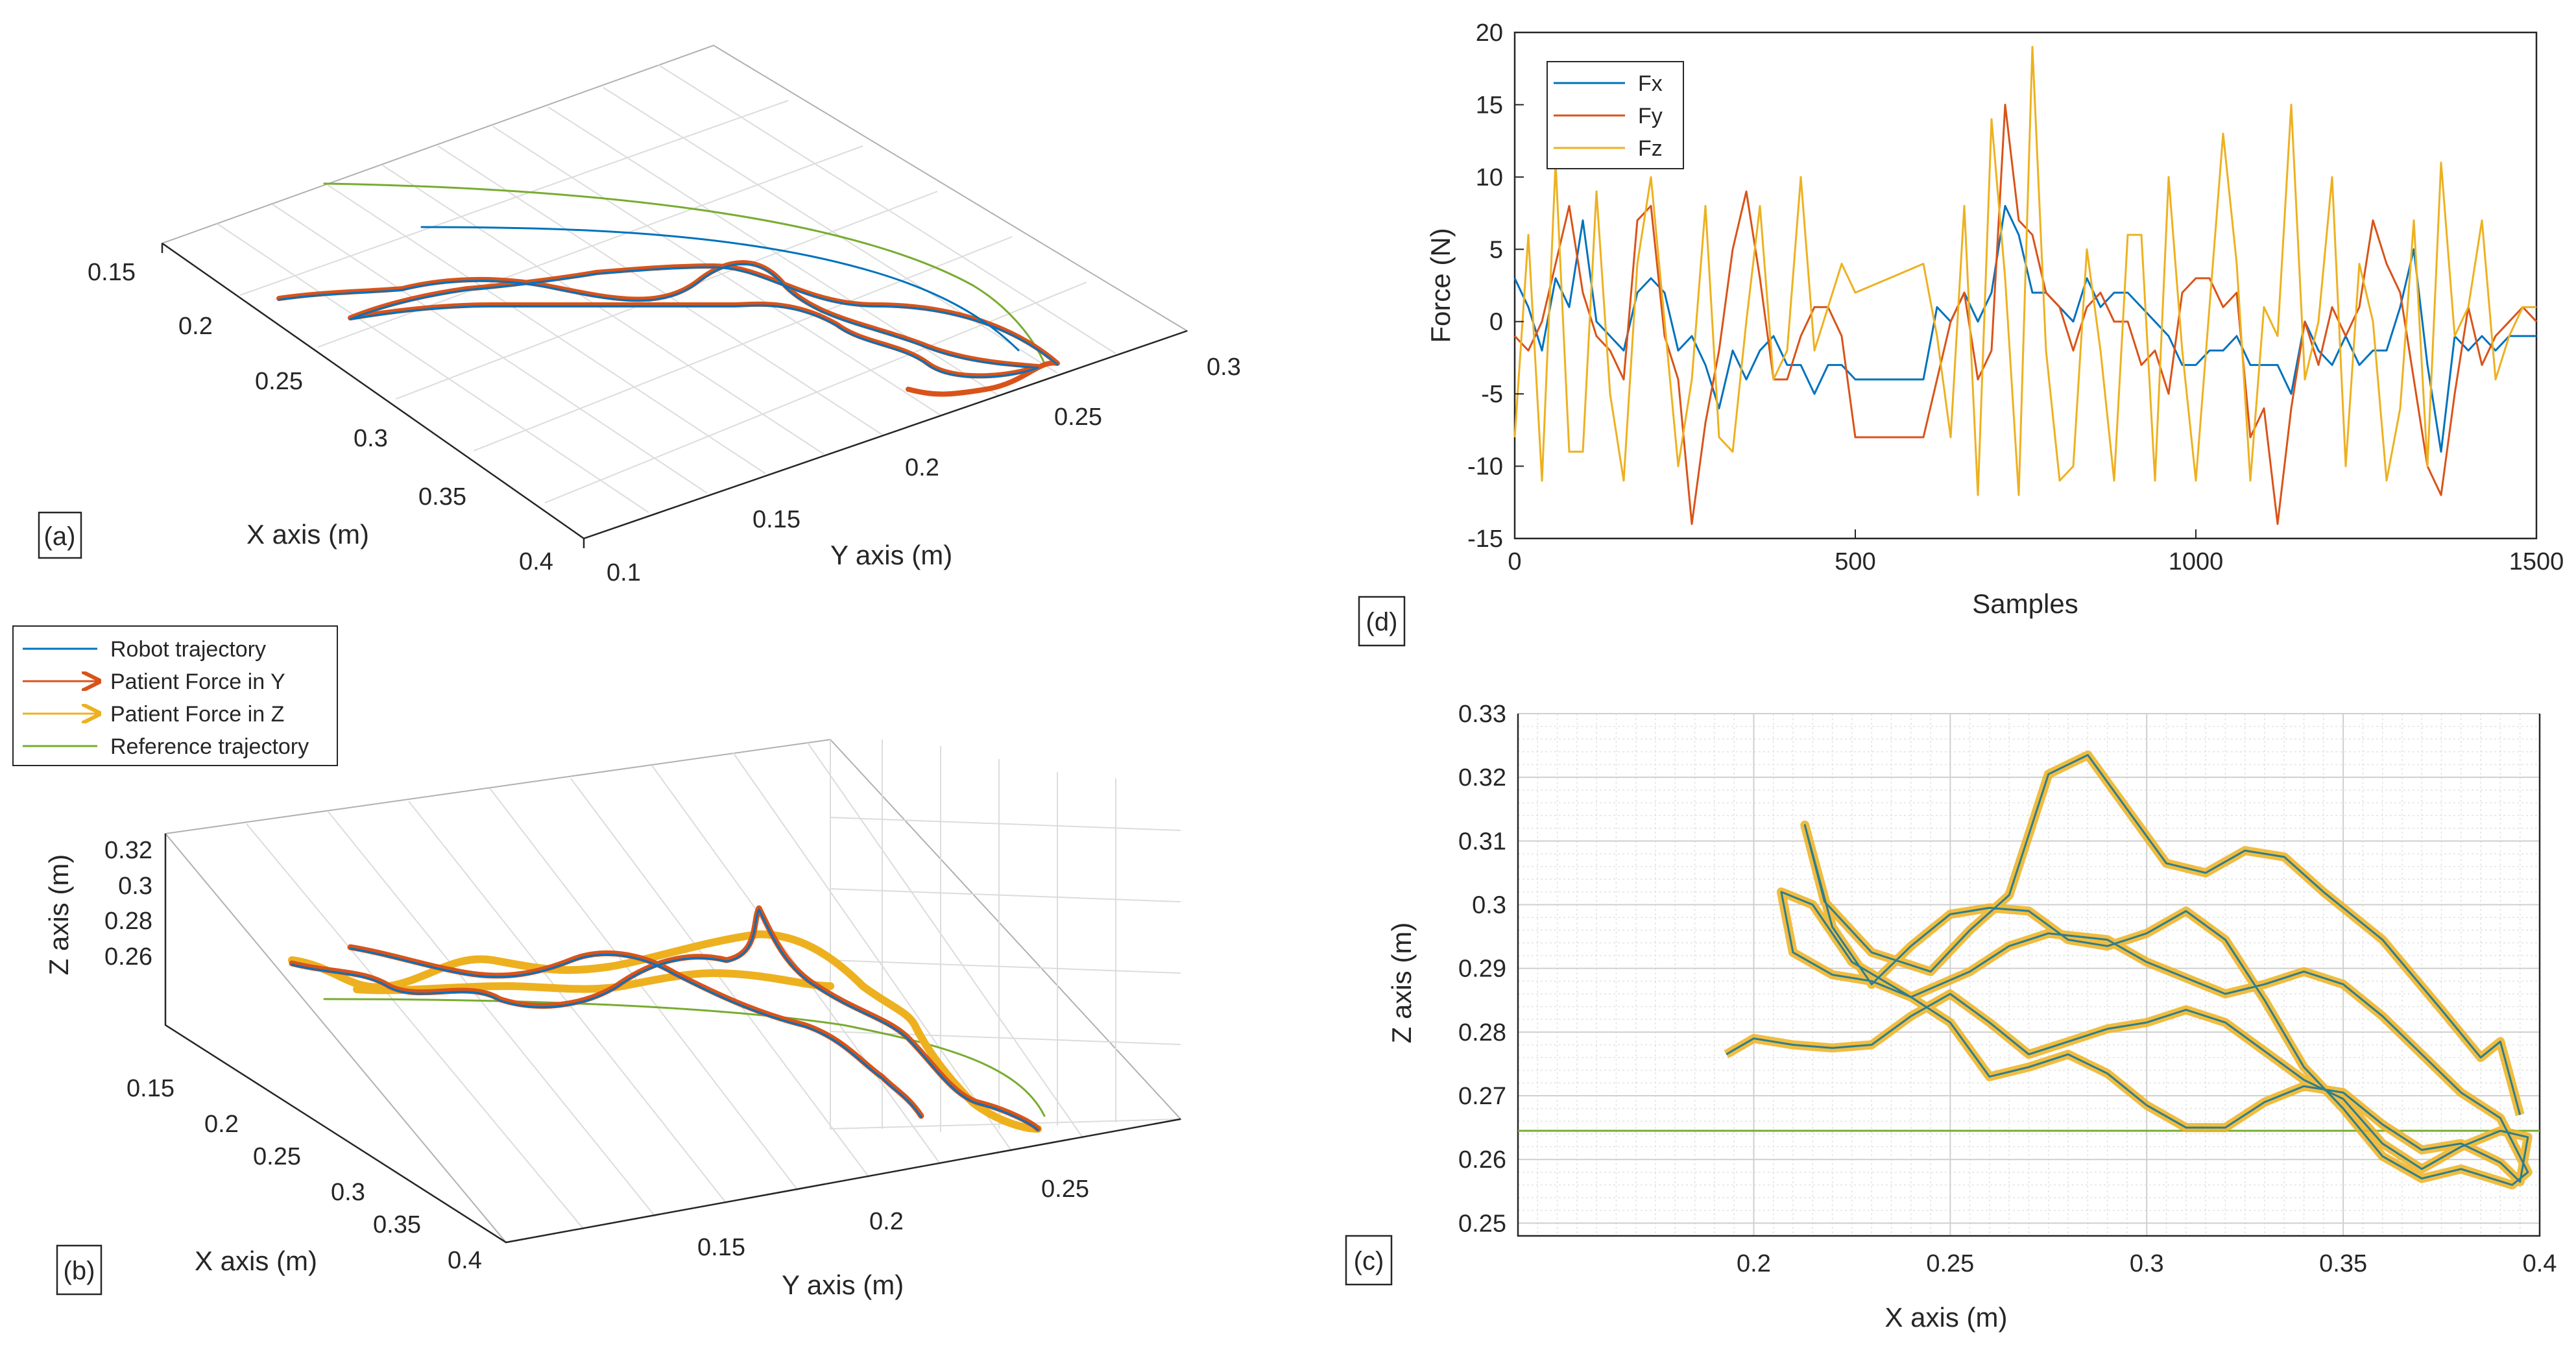 The width and height of the screenshot is (2576, 1352). What do you see at coordinates (1489, 906) in the screenshot?
I see `panel-c-y-tick-label: 0.3` at bounding box center [1489, 906].